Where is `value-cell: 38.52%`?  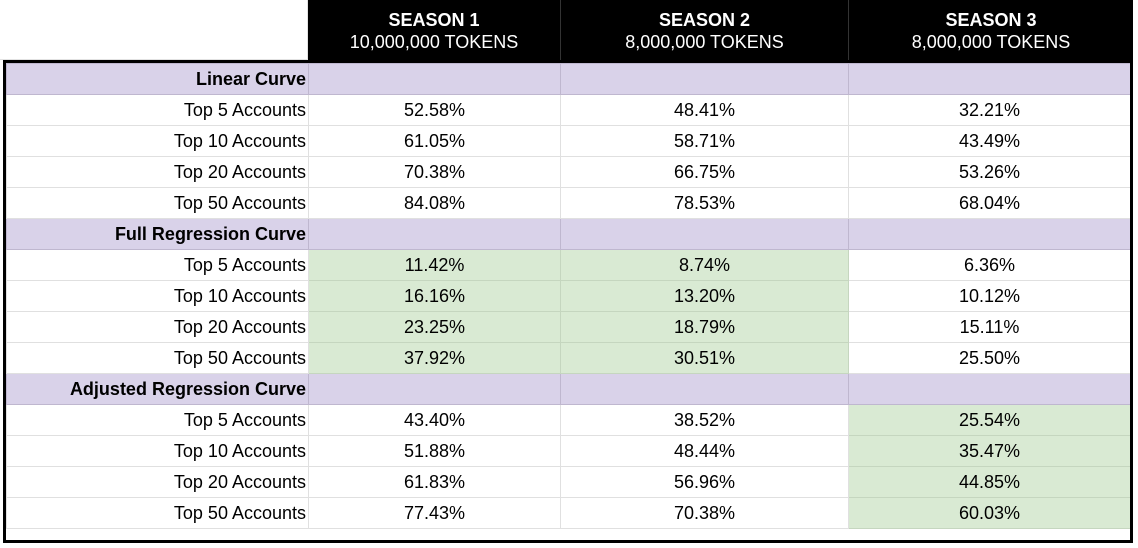 value-cell: 38.52% is located at coordinates (704, 420).